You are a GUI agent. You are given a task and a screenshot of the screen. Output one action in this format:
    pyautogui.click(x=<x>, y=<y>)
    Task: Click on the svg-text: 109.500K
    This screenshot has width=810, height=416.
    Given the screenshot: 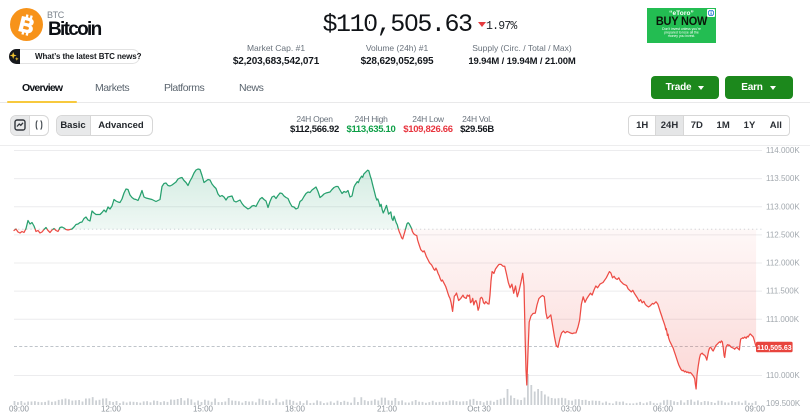 What is the action you would take?
    pyautogui.click(x=783, y=403)
    